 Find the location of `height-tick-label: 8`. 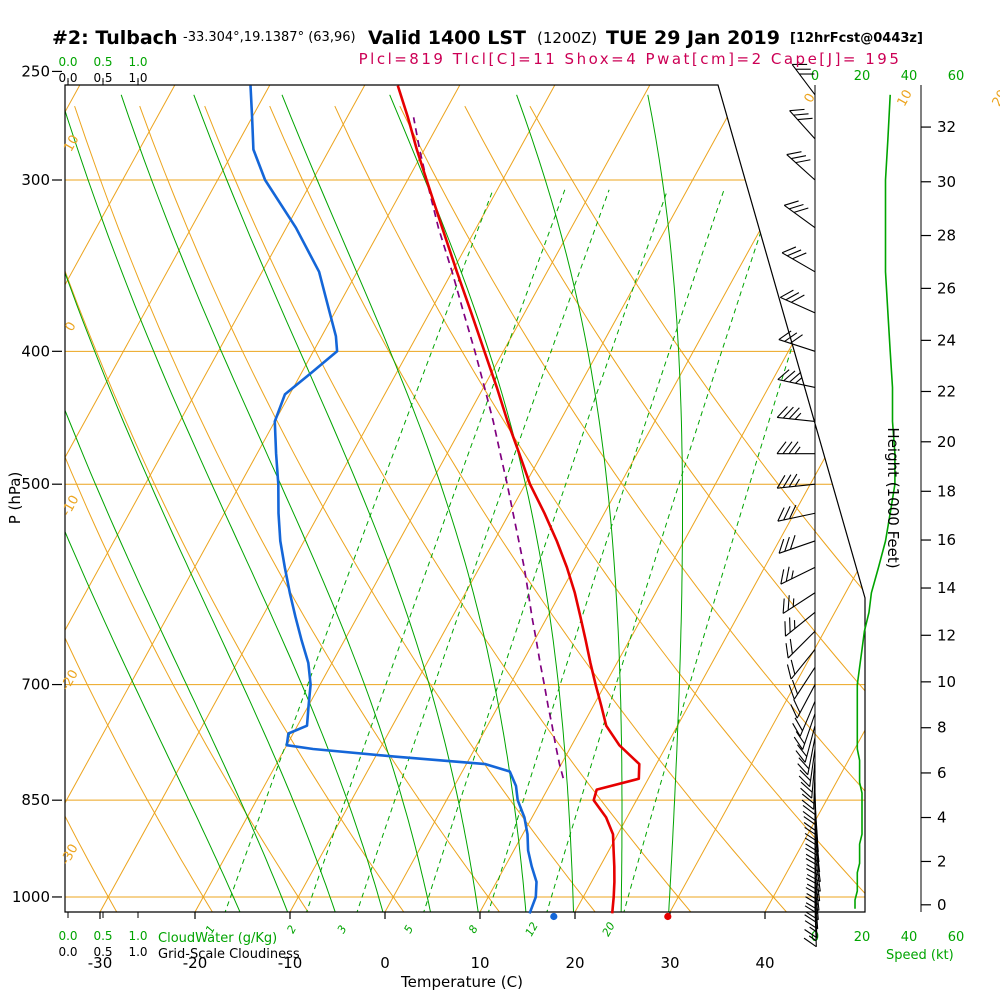

height-tick-label: 8 is located at coordinates (942, 728).